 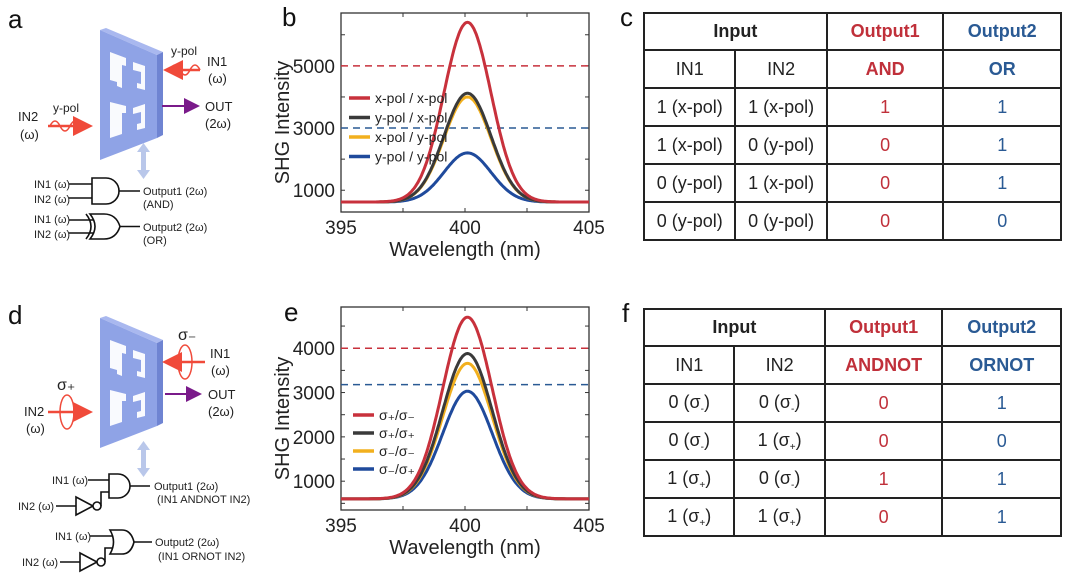 What do you see at coordinates (70, 481) in the screenshot?
I see `gate1-in1: IN1 (ω)` at bounding box center [70, 481].